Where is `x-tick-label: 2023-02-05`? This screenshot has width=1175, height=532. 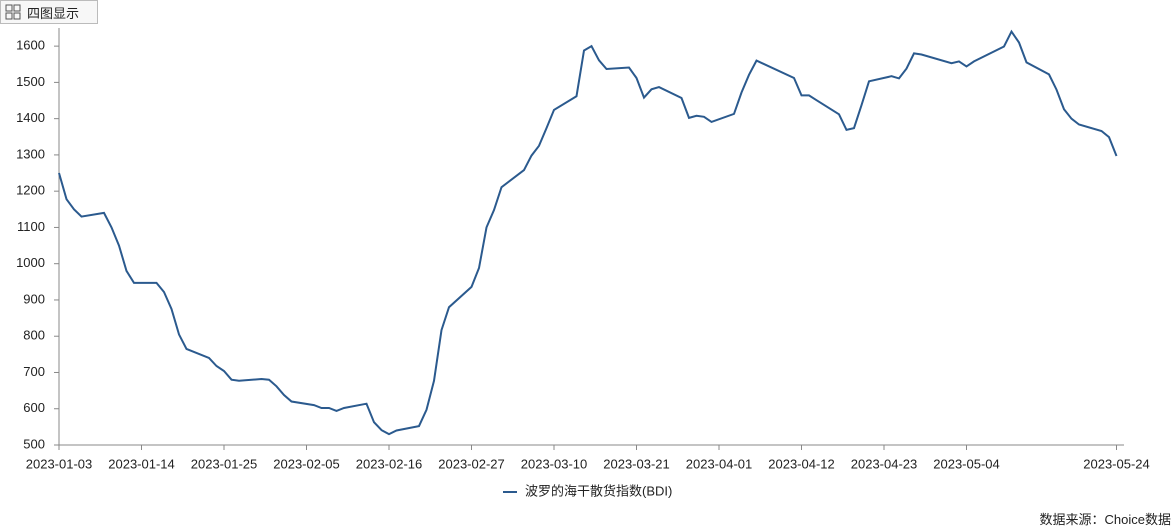
x-tick-label: 2023-02-05 is located at coordinates (306, 463).